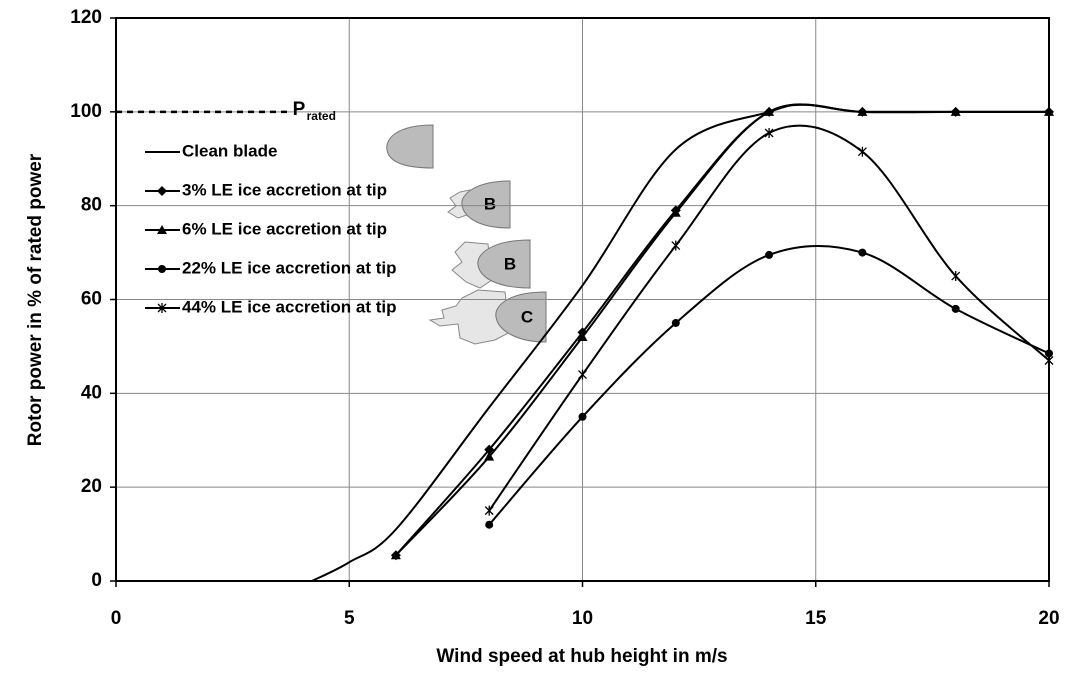  What do you see at coordinates (349, 618) in the screenshot?
I see `x-tick-label: 5` at bounding box center [349, 618].